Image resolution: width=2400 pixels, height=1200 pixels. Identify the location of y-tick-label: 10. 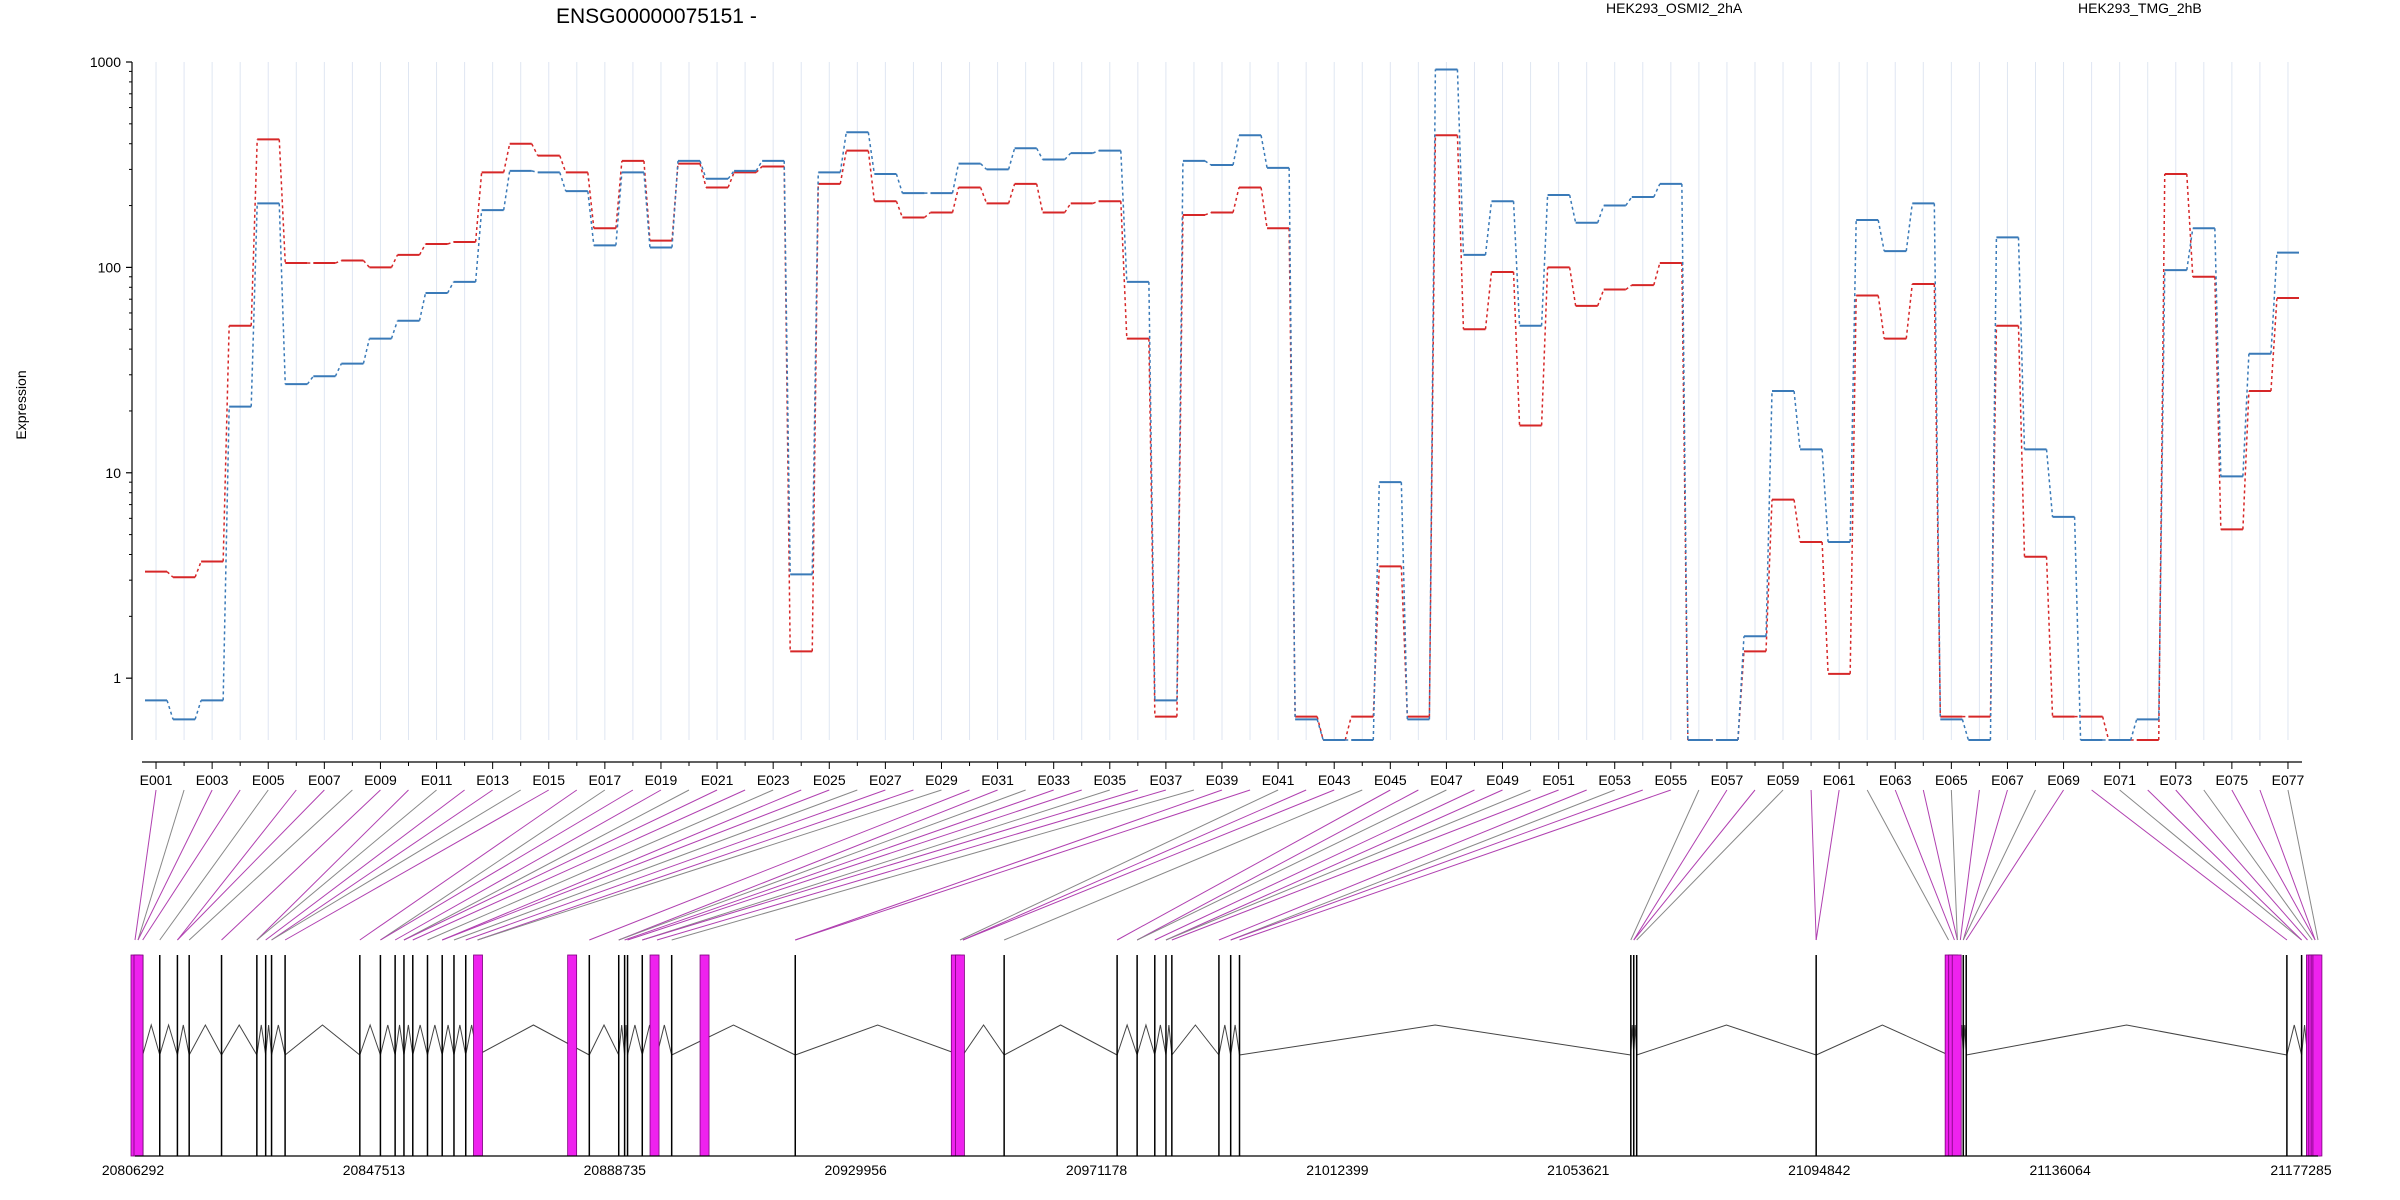
(113, 473).